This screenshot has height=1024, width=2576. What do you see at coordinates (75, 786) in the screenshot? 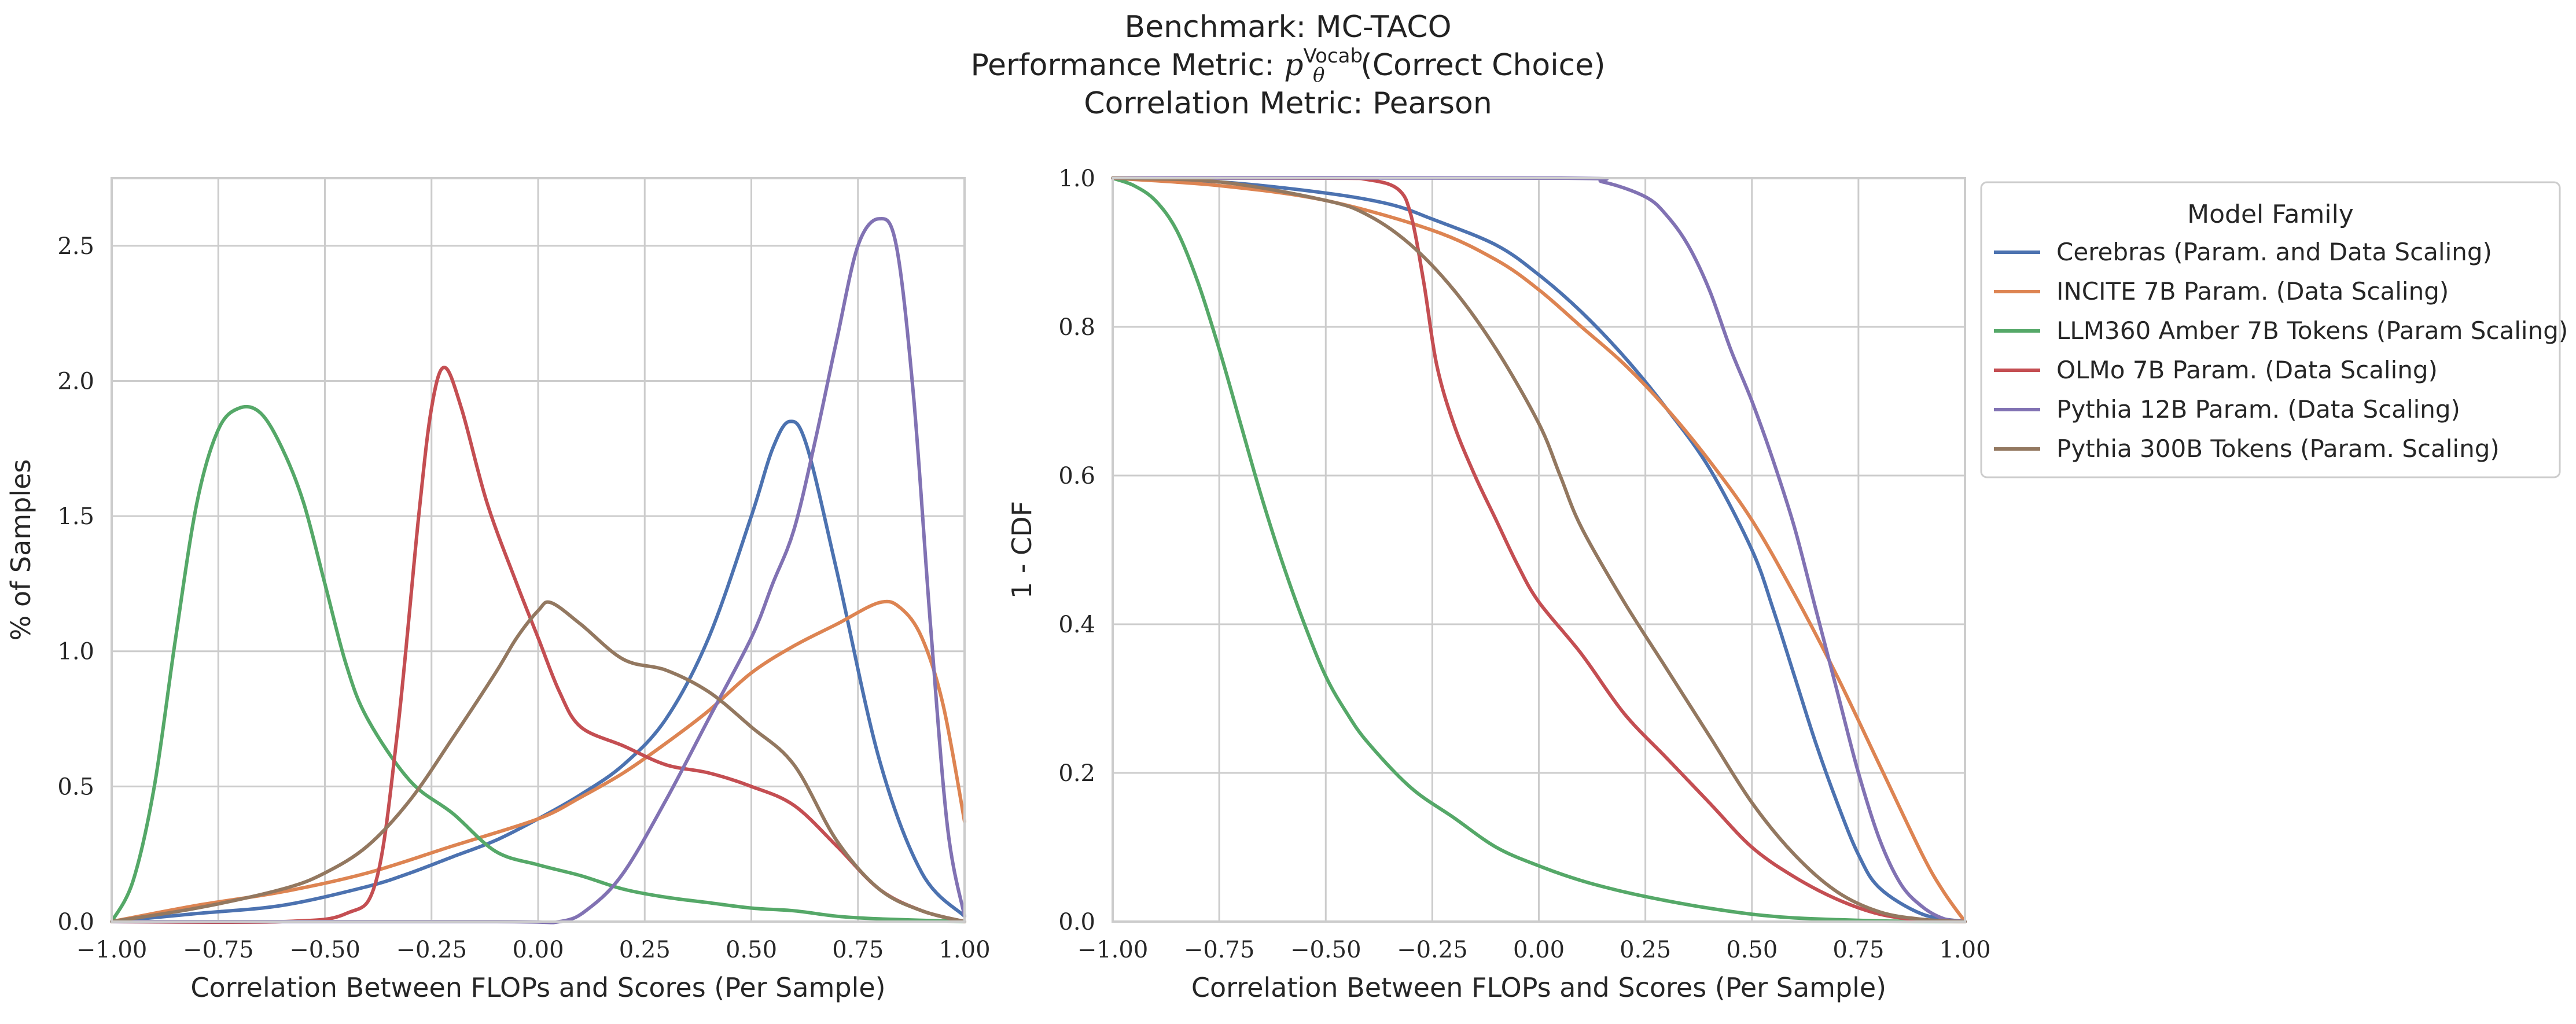
I see `y-tick-label: 0.5` at bounding box center [75, 786].